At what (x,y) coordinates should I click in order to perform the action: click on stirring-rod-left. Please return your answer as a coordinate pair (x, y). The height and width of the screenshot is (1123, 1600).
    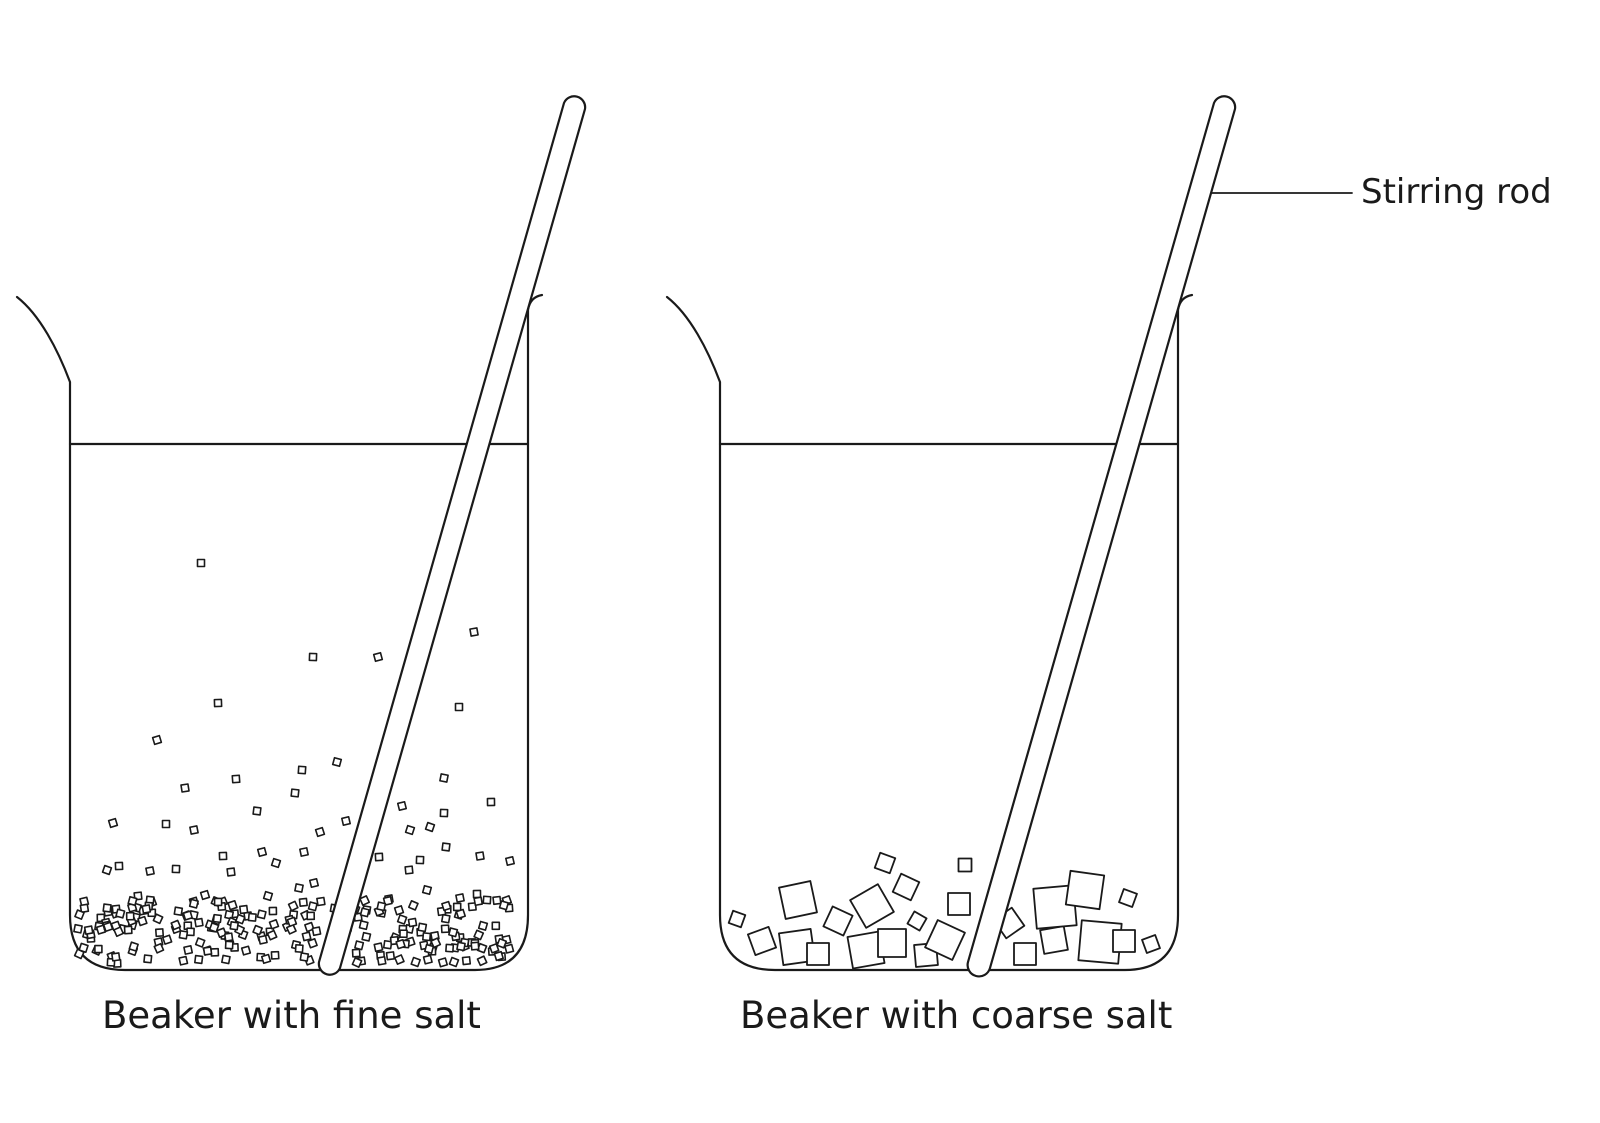
    Looking at the image, I should click on (452, 535).